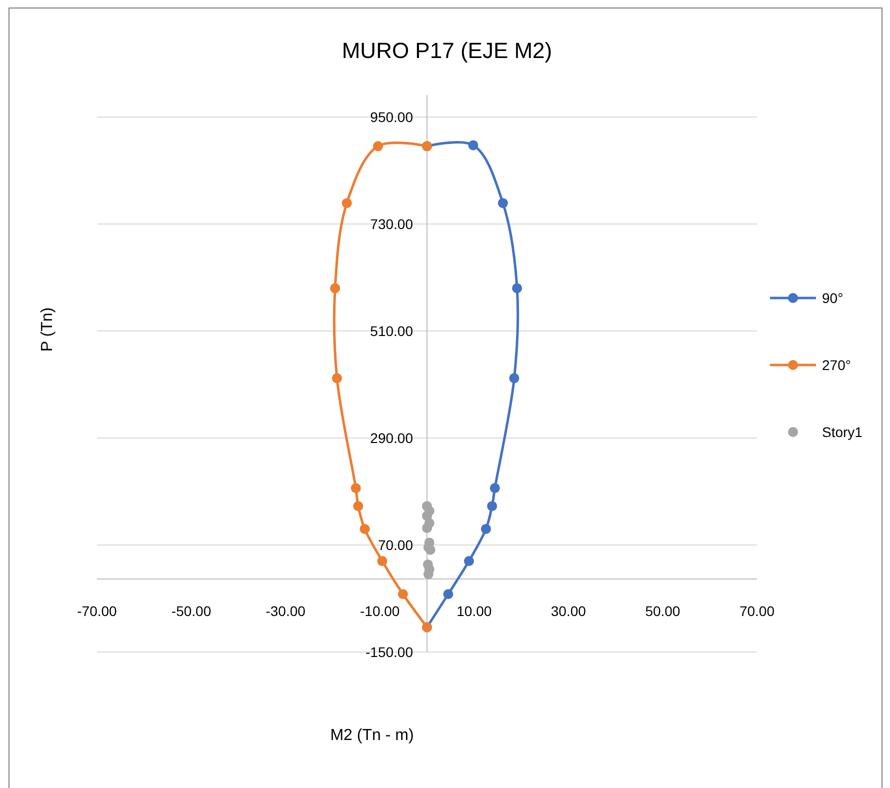 The image size is (890, 788). Describe the element at coordinates (396, 545) in the screenshot. I see `y-tick-label: 70.00` at that location.